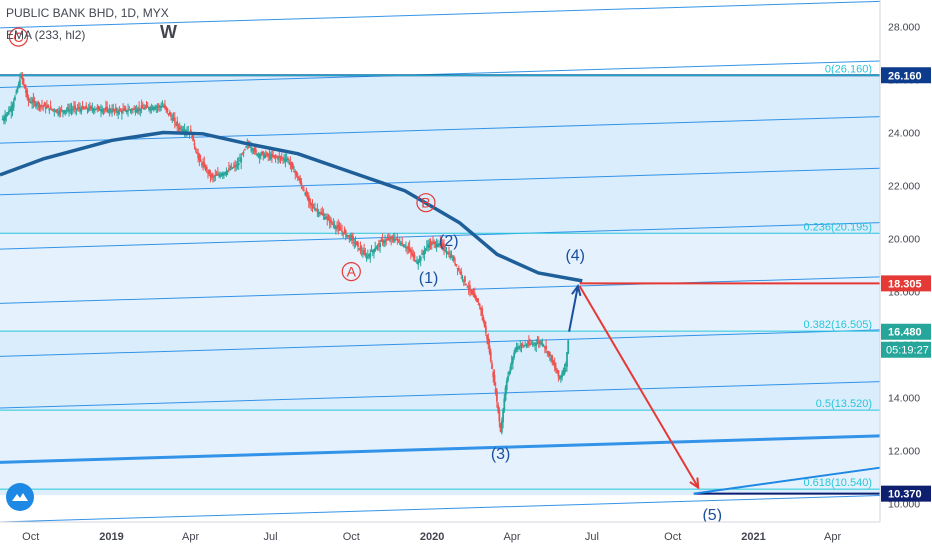 This screenshot has height=550, width=932. What do you see at coordinates (905, 76) in the screenshot?
I see `price-tag-label: 26.160` at bounding box center [905, 76].